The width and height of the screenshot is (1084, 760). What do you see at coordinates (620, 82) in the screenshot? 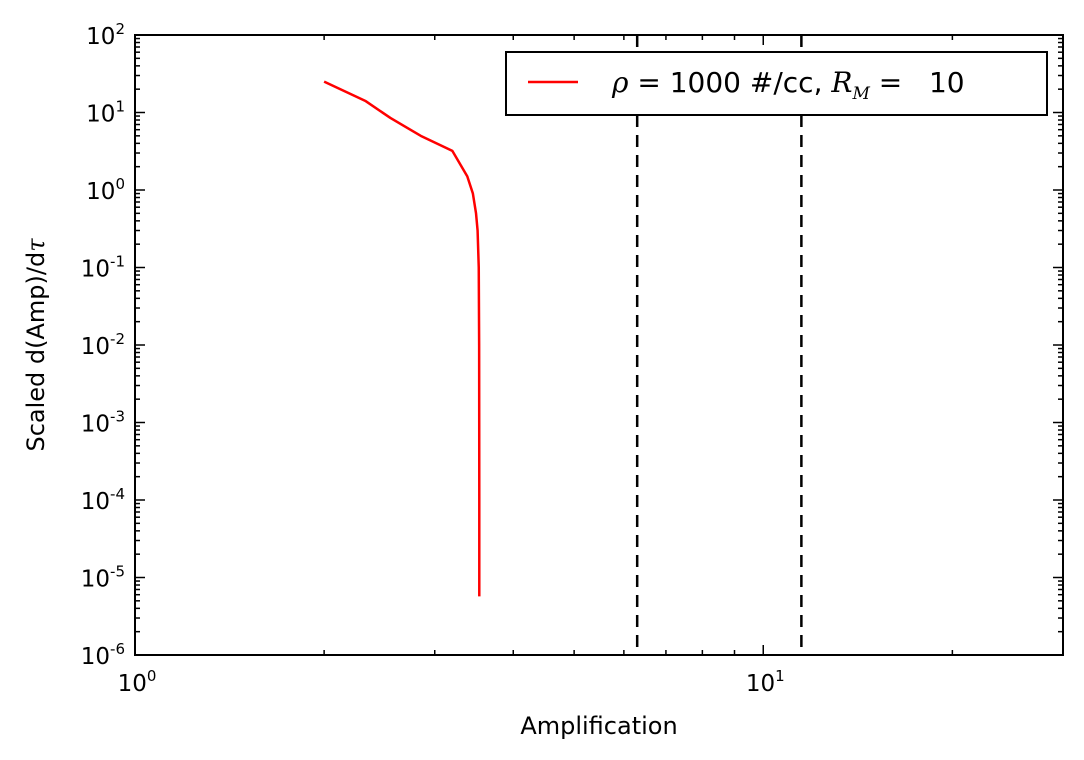
I see `legend-rho-symbol: ρ` at bounding box center [620, 82].